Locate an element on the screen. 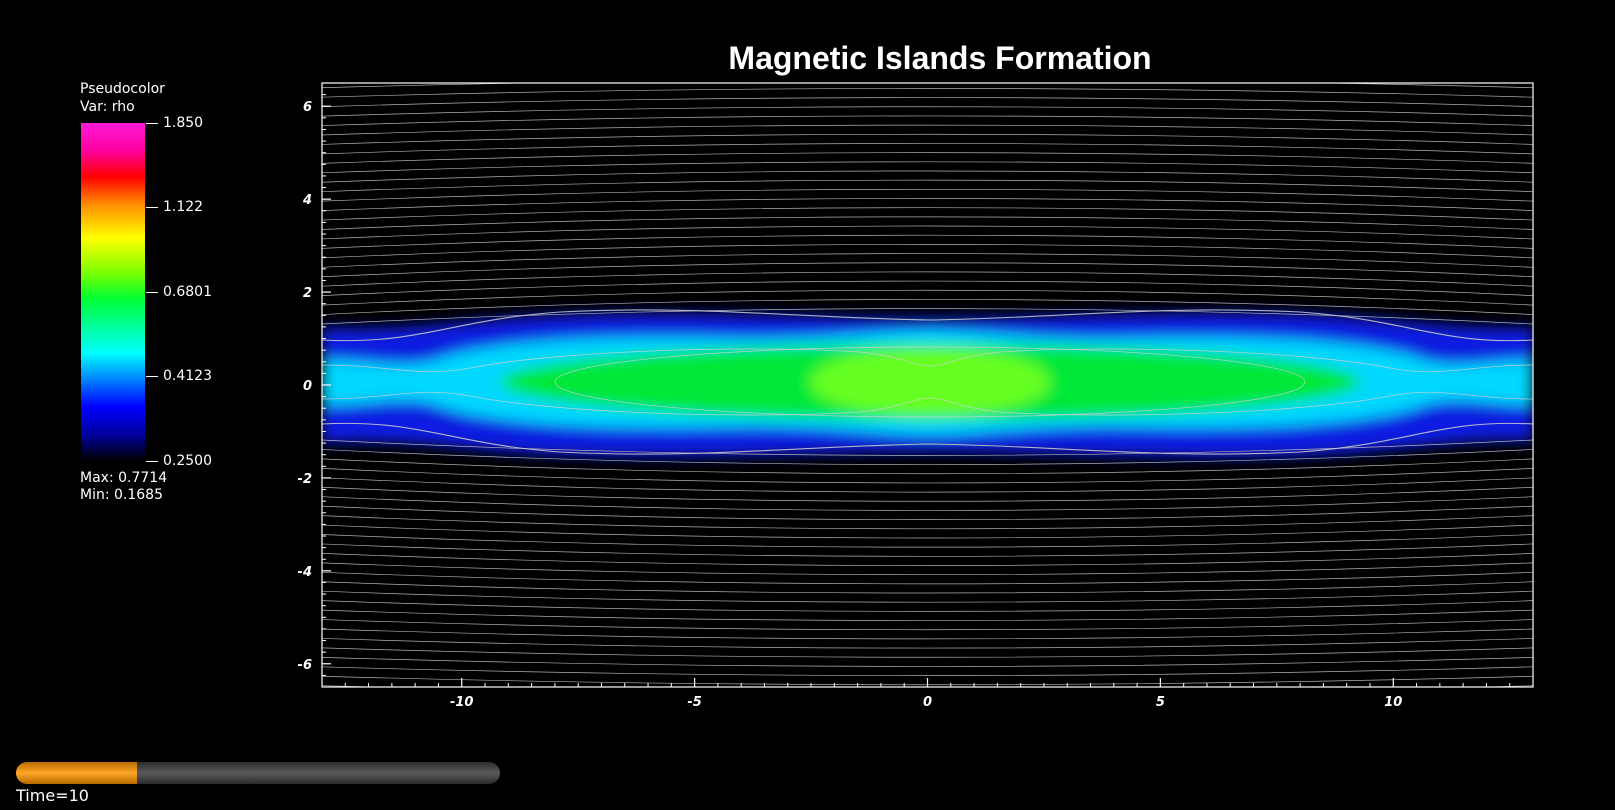 The width and height of the screenshot is (1615, 810). time-slider-fill is located at coordinates (76, 773).